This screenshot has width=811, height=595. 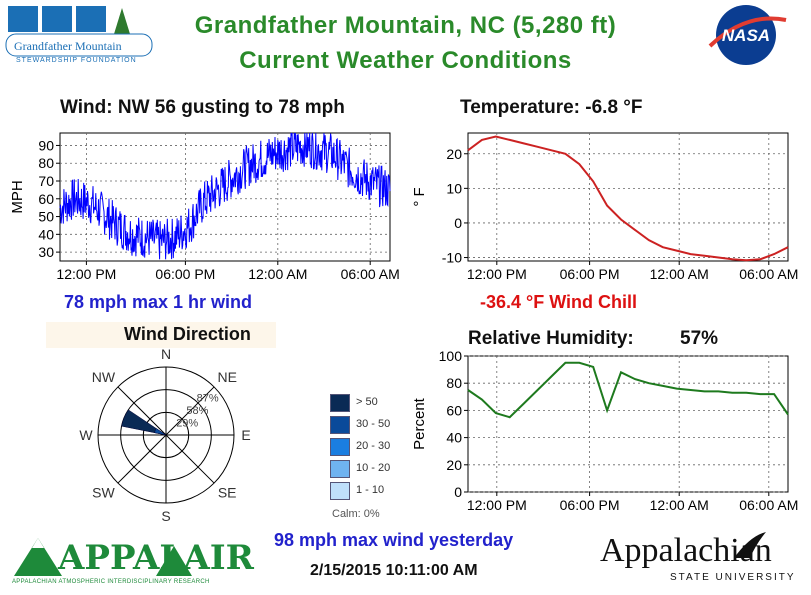 I want to click on legend-label: 1 - 10, so click(x=370, y=490).